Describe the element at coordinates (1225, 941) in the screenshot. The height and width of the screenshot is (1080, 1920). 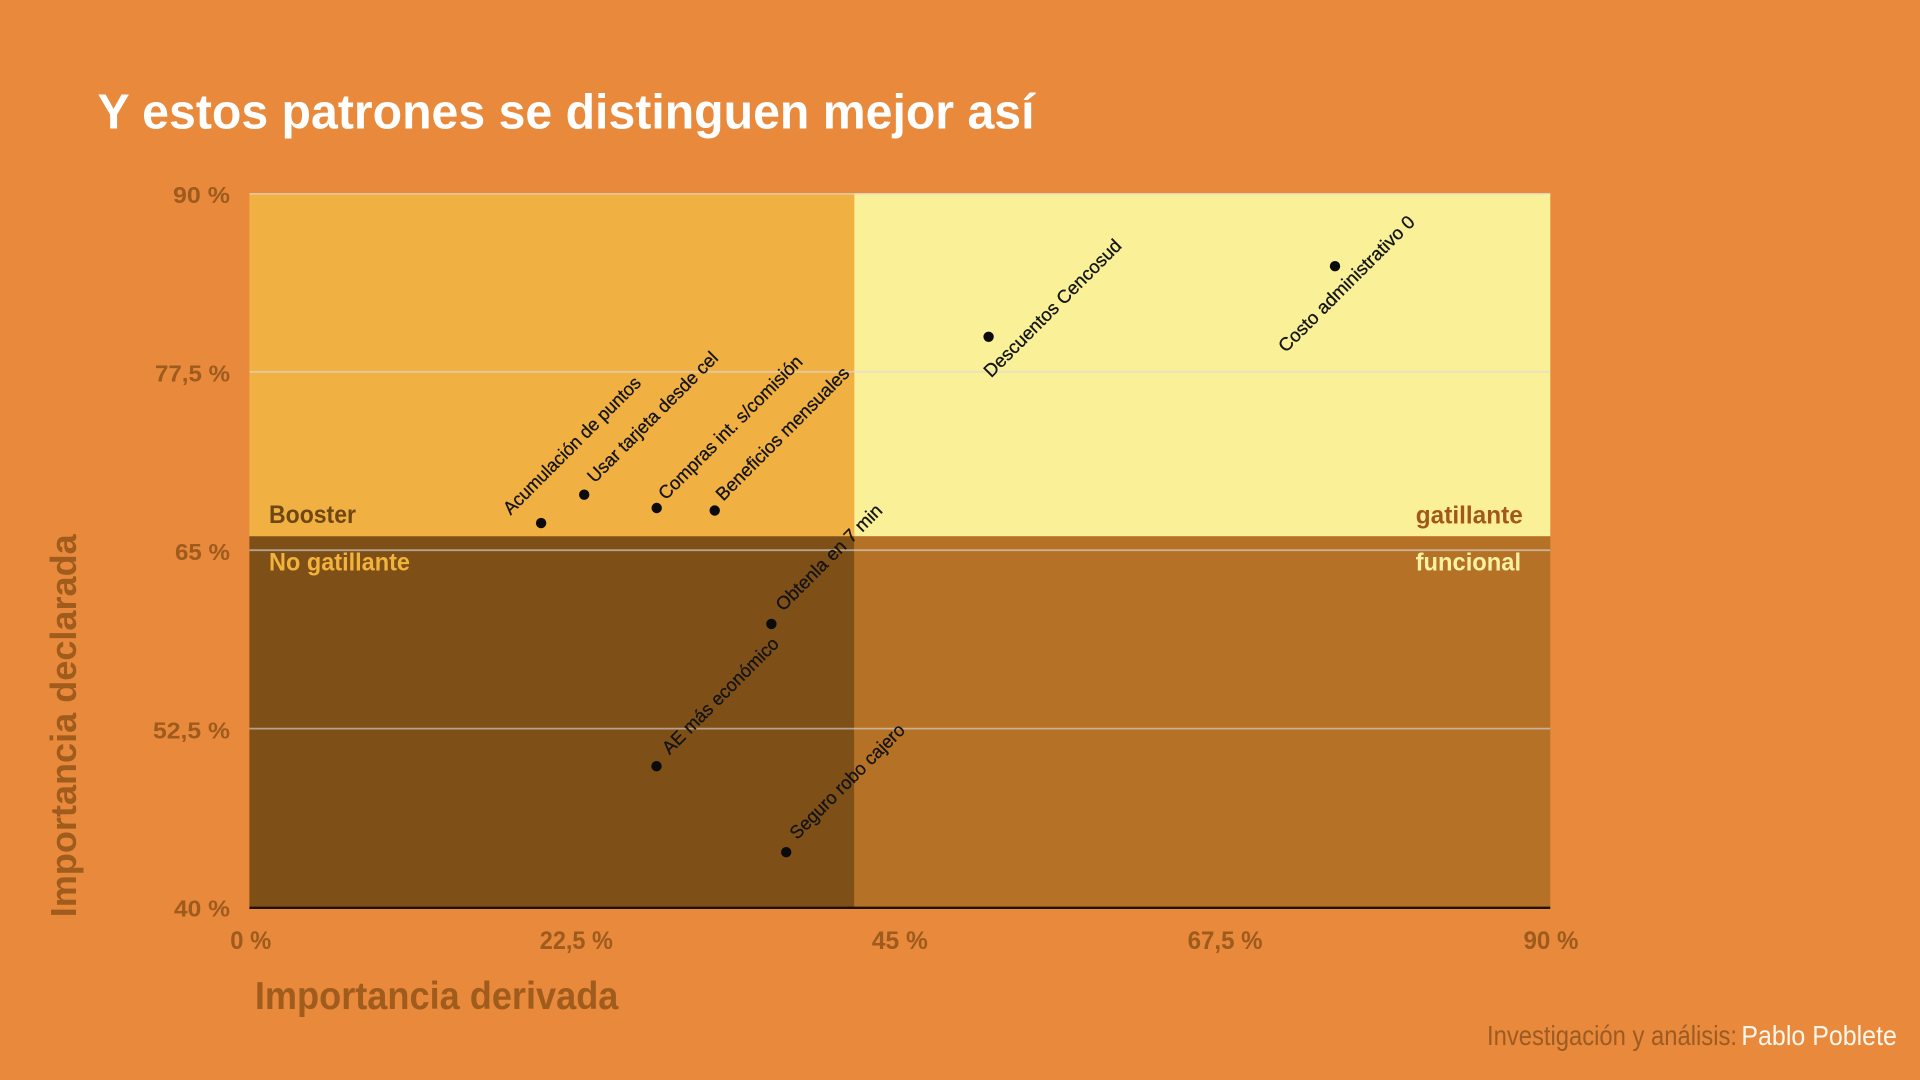
I see `svg-text: 67,5 %` at that location.